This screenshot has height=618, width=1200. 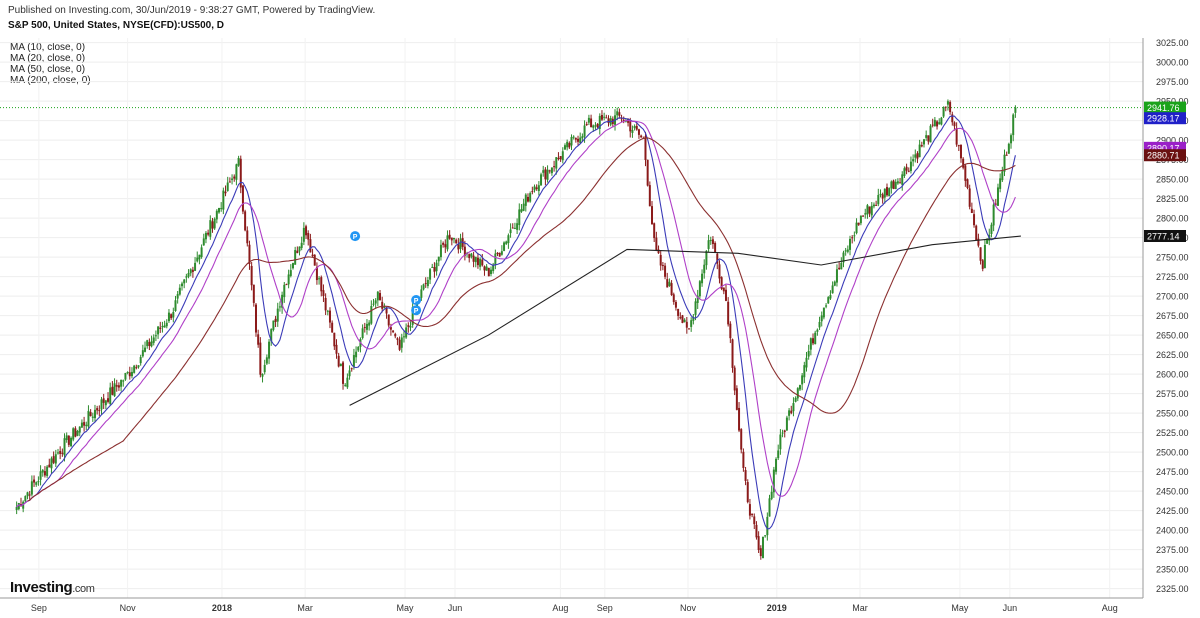 What do you see at coordinates (48, 58) in the screenshot?
I see `indicator-ma-20: MA (20, close, 0)` at bounding box center [48, 58].